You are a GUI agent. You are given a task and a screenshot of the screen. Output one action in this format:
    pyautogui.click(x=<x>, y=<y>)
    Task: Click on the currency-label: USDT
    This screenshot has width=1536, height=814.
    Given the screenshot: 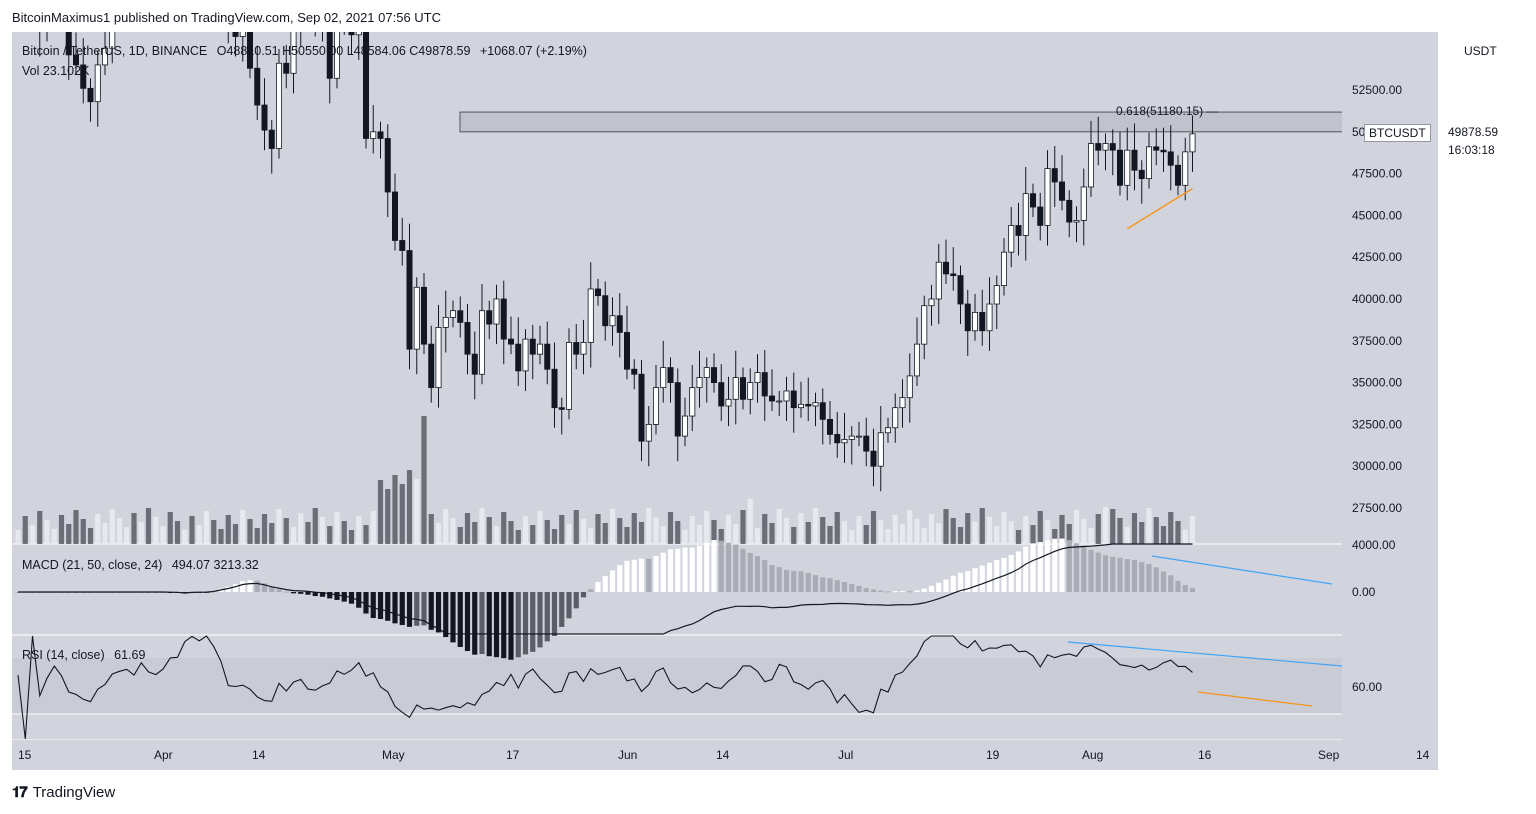 What is the action you would take?
    pyautogui.click(x=1480, y=51)
    